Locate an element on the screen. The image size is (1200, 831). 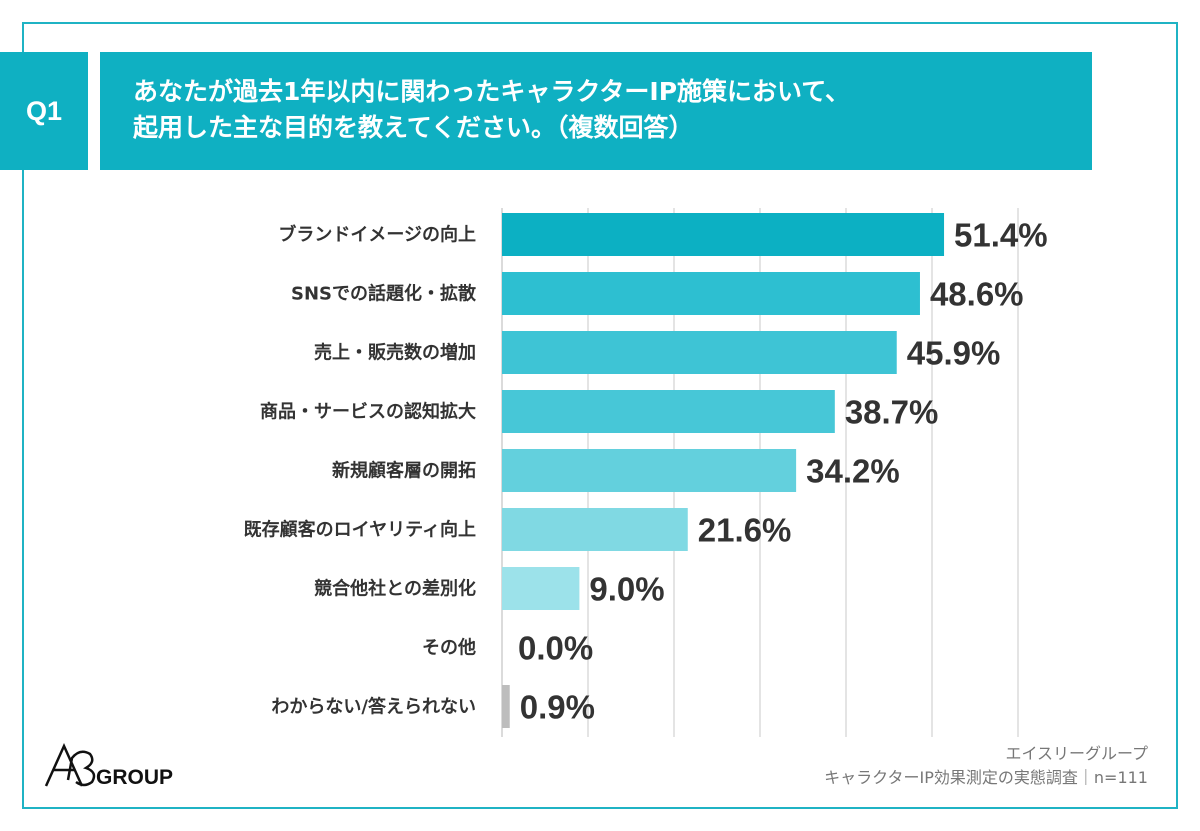
value-label: 34.2% is located at coordinates (853, 471).